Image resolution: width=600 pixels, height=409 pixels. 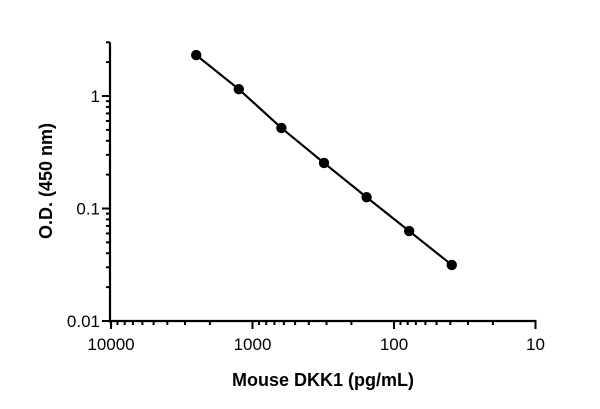 I want to click on x-axis: 10000 1000 100 10, so click(x=316, y=336).